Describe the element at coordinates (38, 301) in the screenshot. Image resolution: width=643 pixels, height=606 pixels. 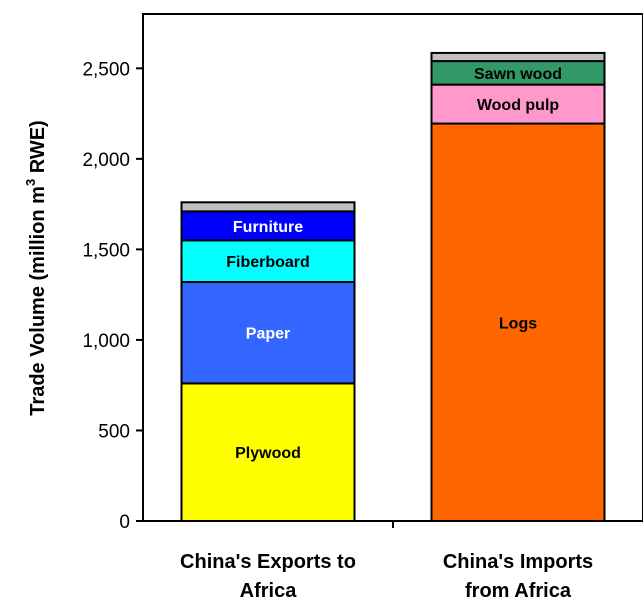
I see `y-axis-title-main: Trade Volume (million m` at that location.